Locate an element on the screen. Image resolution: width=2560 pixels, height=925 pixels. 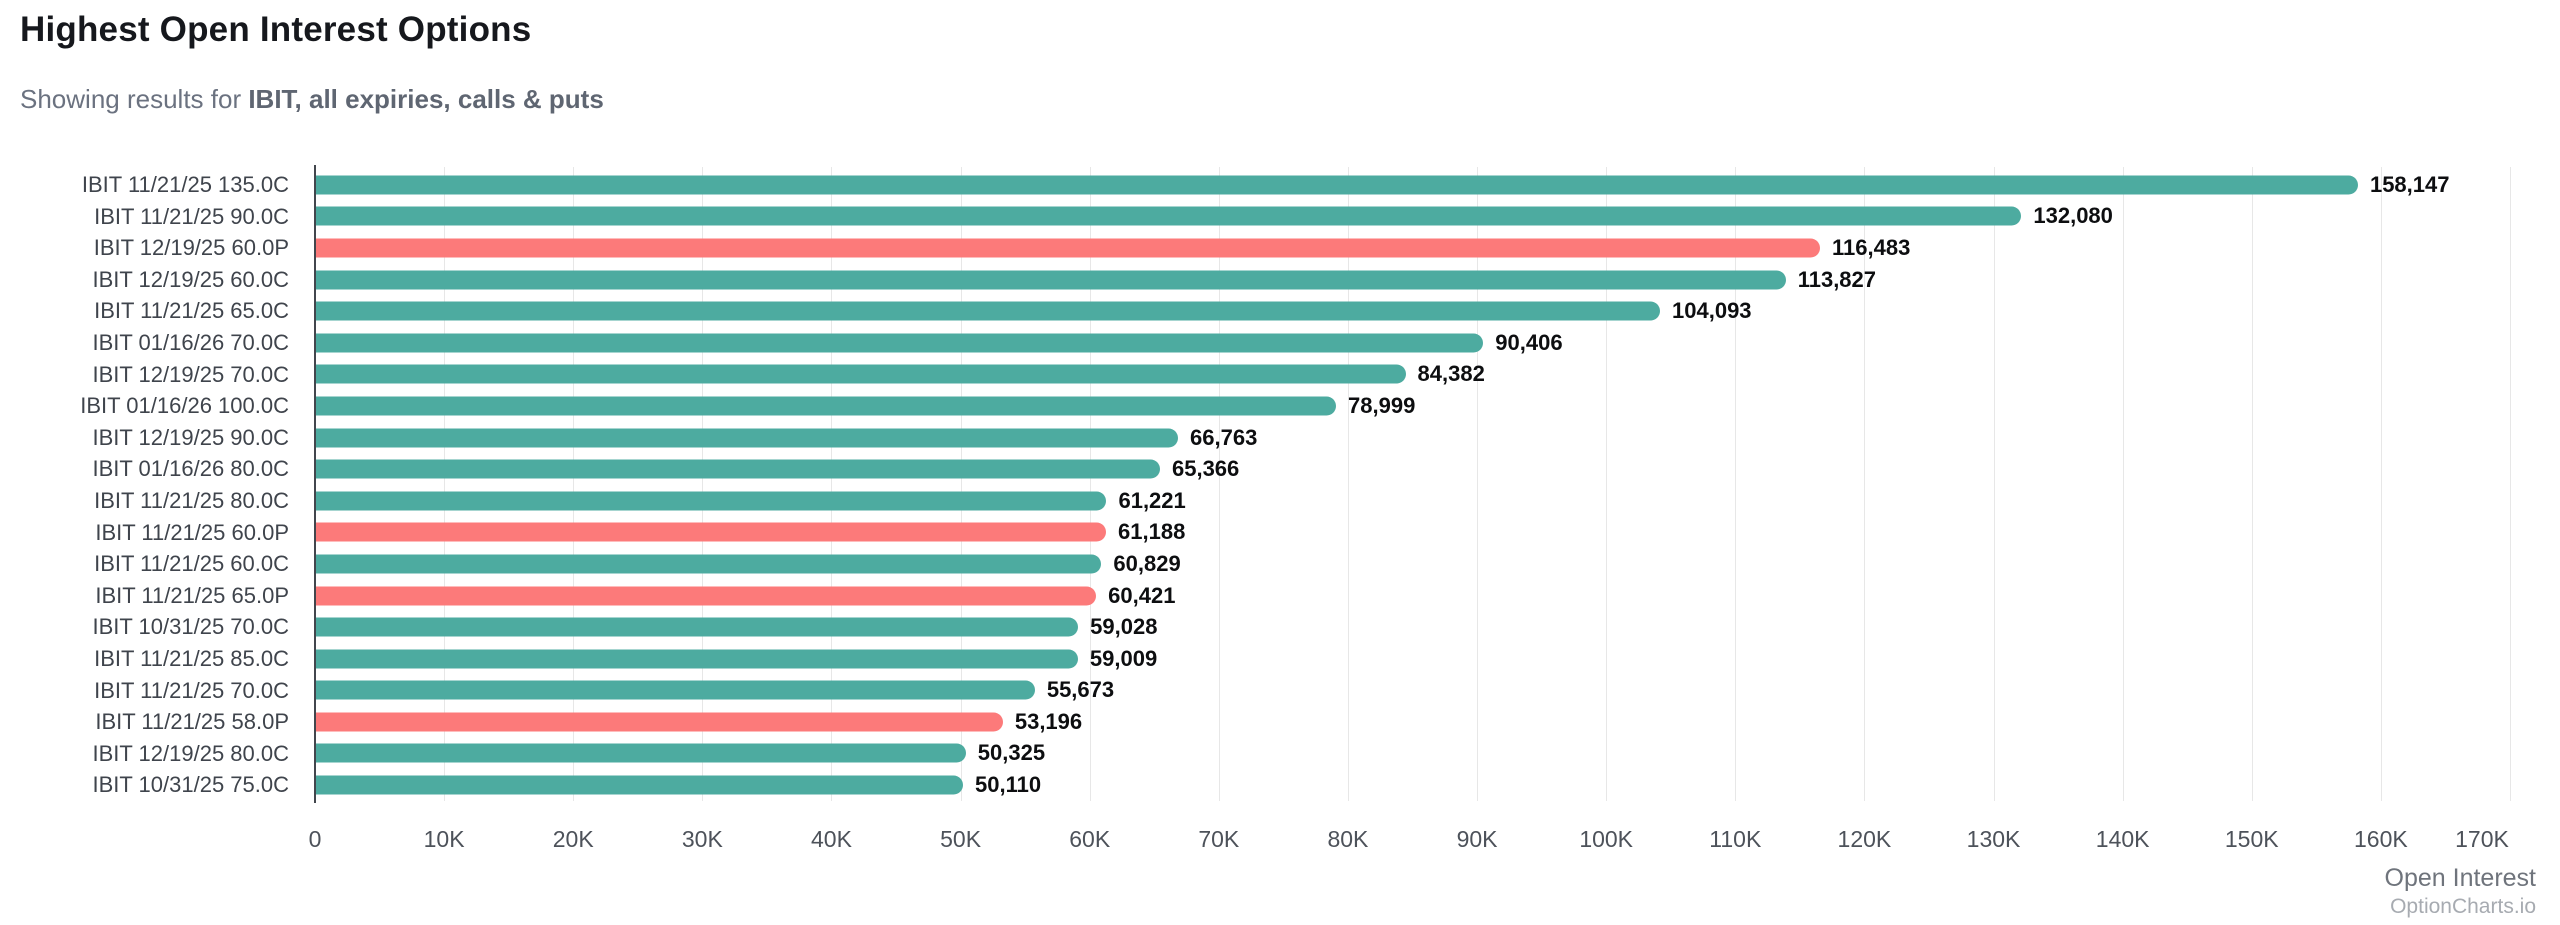
bar-row: 61,221 is located at coordinates (1412, 501).